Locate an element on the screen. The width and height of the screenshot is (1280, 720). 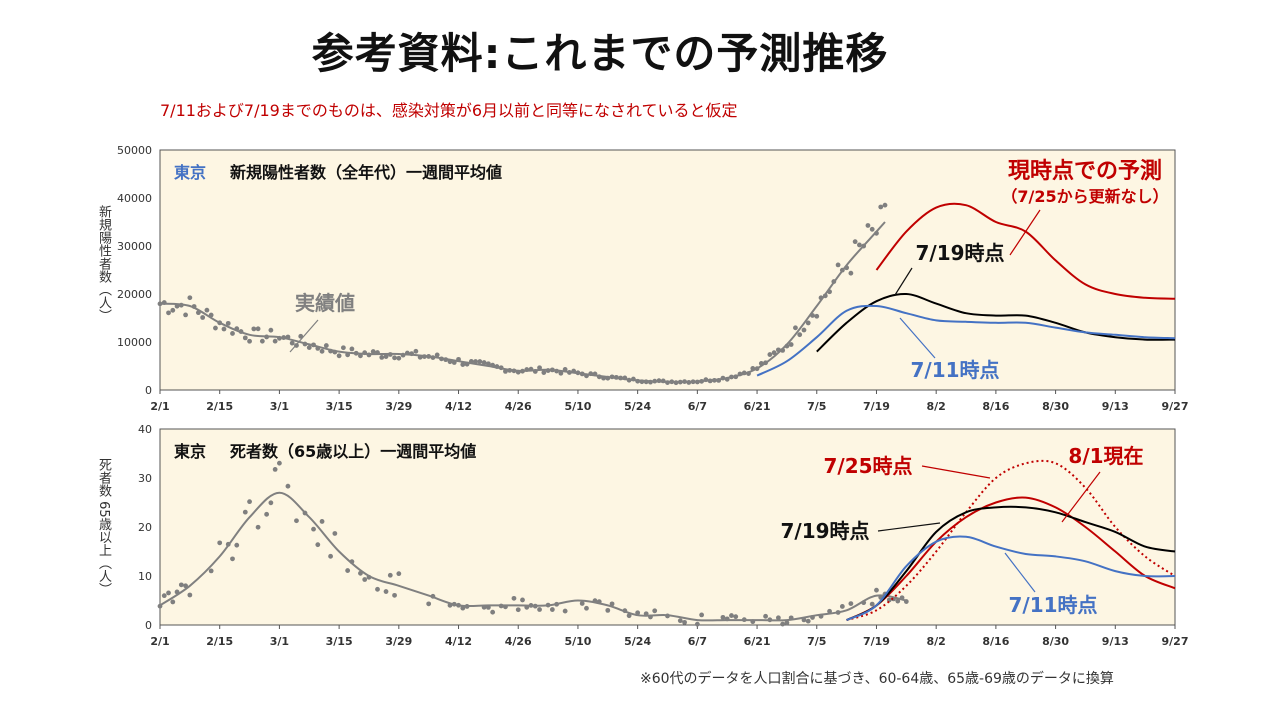
chart2-xtick-label: 9/13 is located at coordinates (1115, 641).